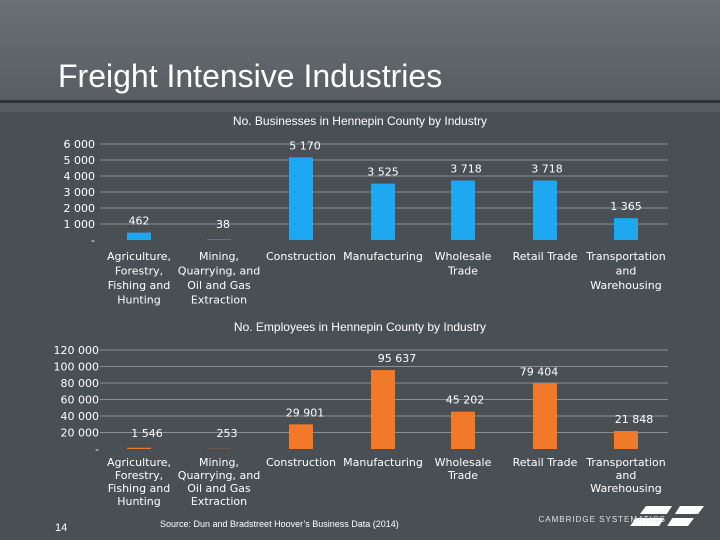  What do you see at coordinates (80, 208) in the screenshot?
I see `y-tick-label: 2 000` at bounding box center [80, 208].